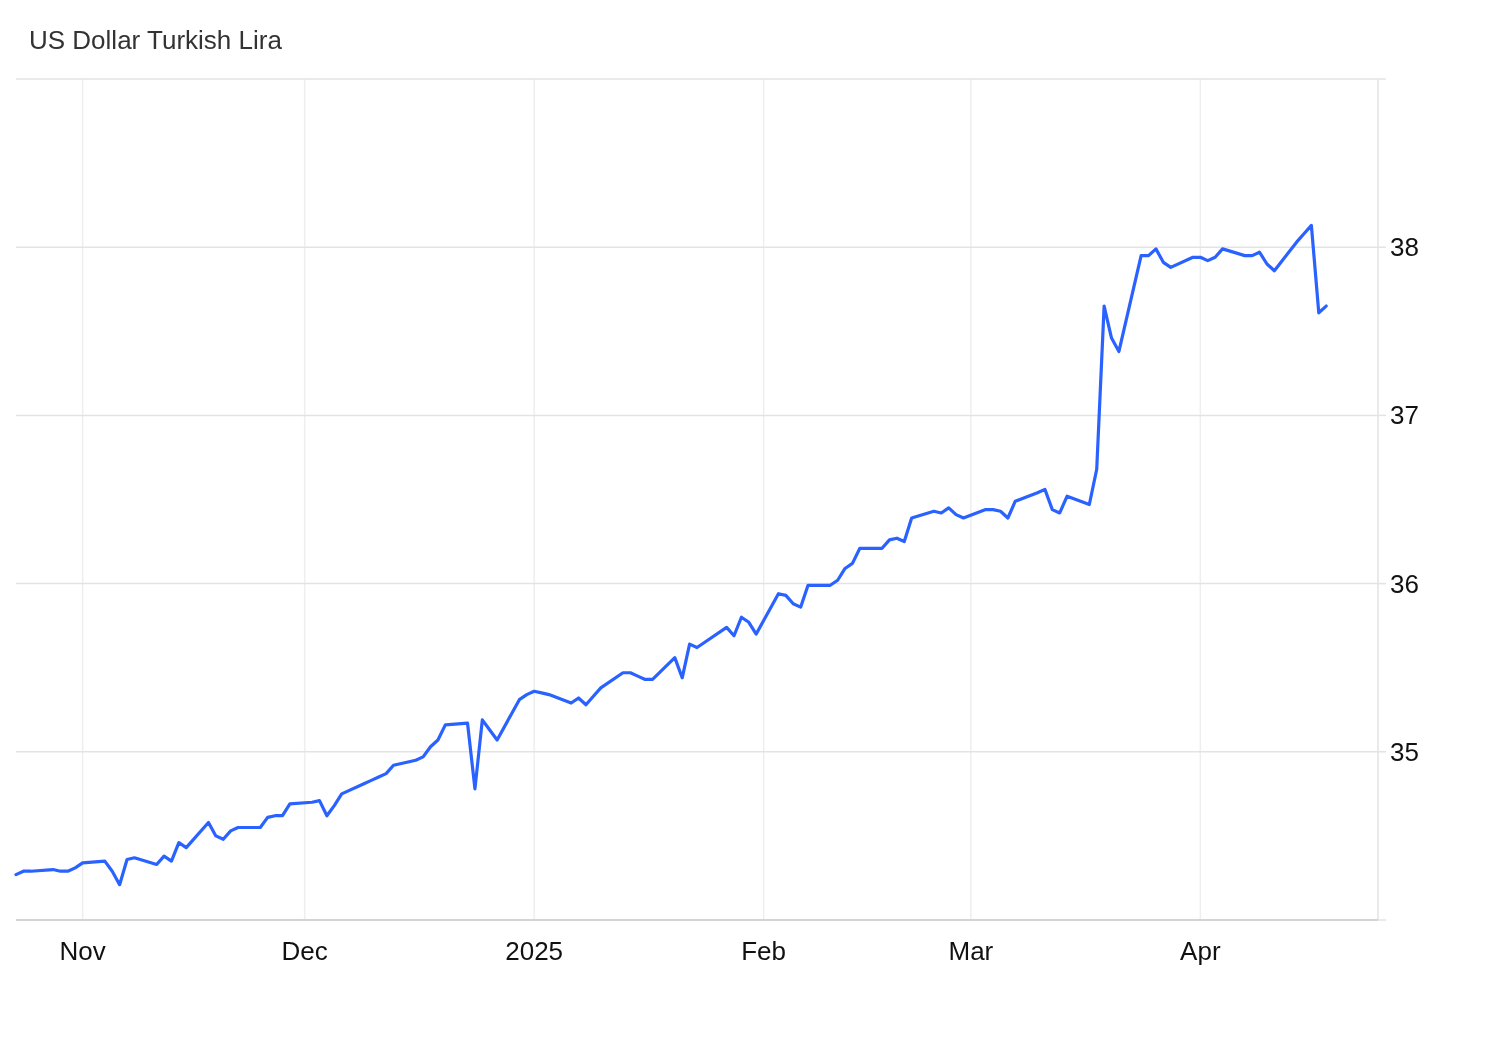 Image resolution: width=1500 pixels, height=1040 pixels. Describe the element at coordinates (1404, 247) in the screenshot. I see `y-tick-label: 38` at that location.